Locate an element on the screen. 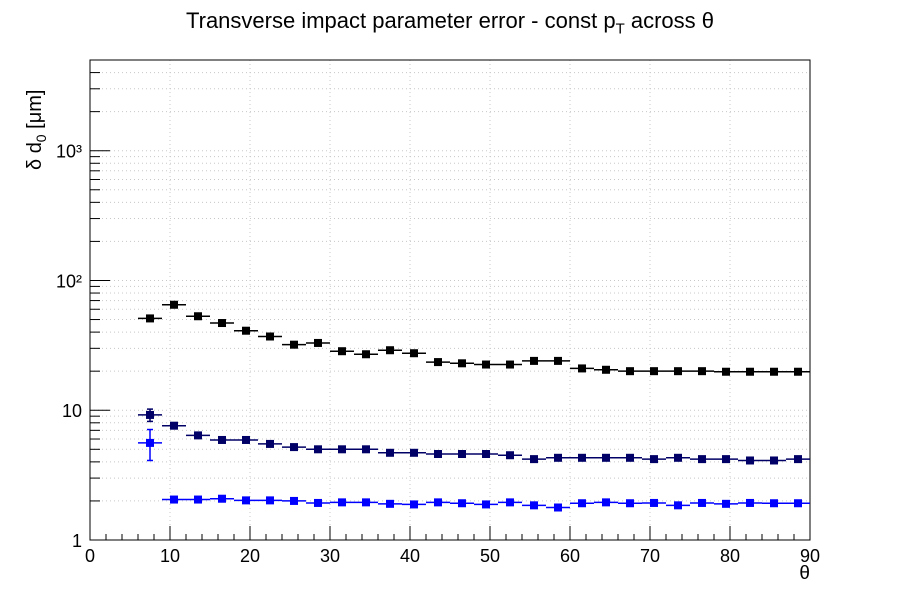 The image size is (900, 600). x-tick-label: 60 is located at coordinates (570, 556).